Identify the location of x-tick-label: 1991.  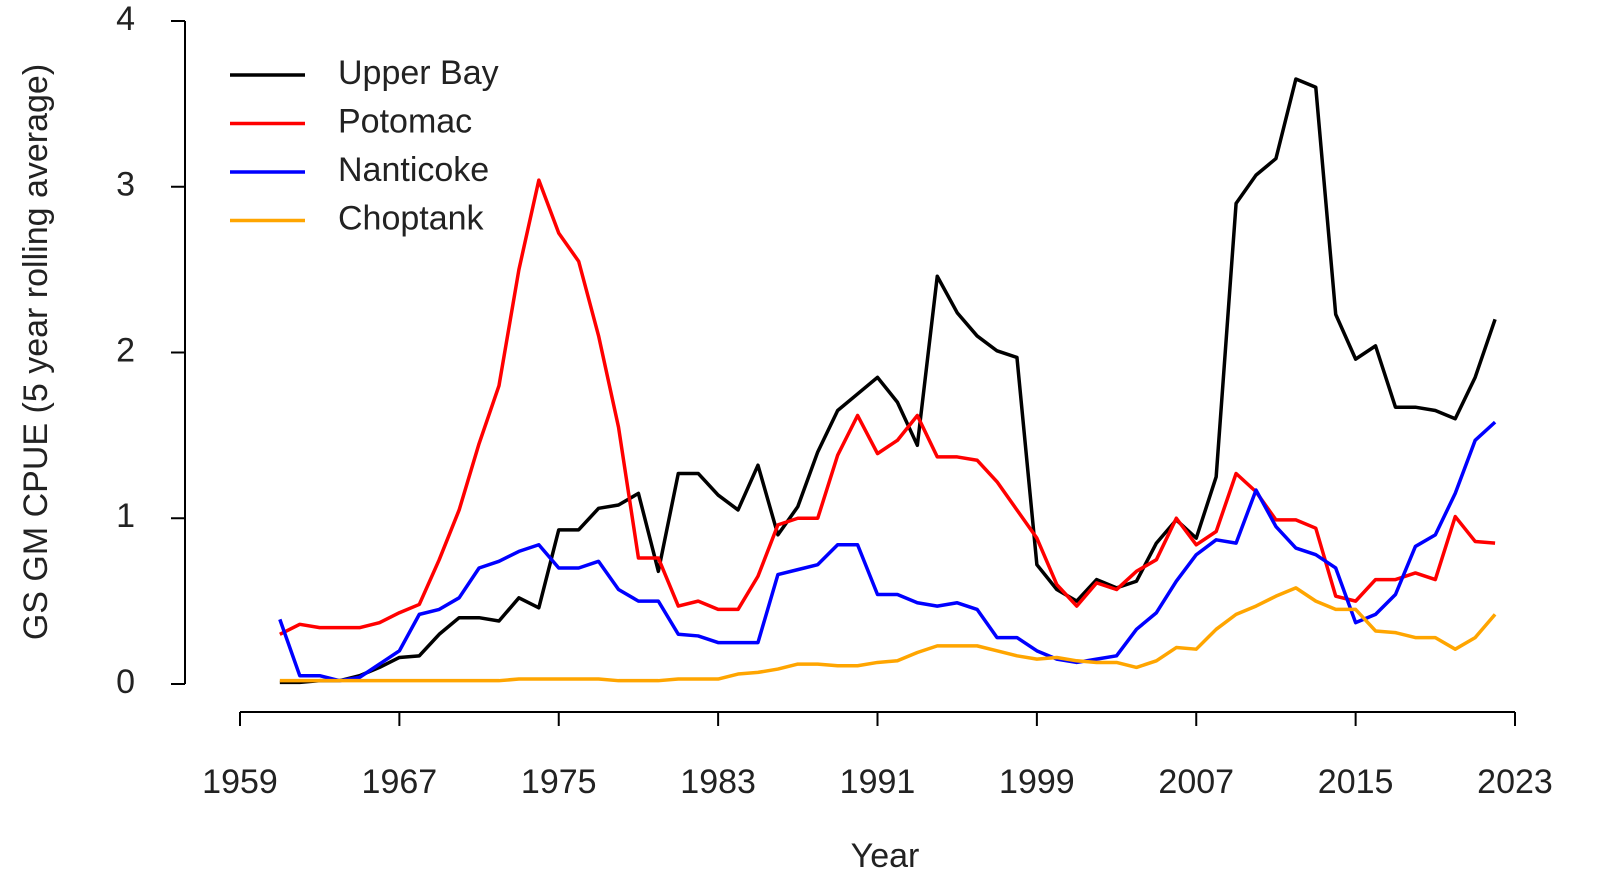
(878, 782).